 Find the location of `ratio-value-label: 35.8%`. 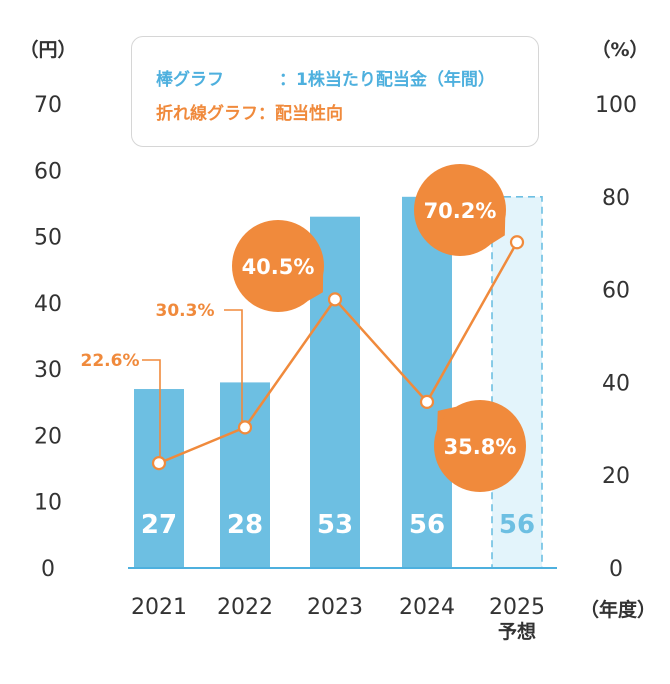

ratio-value-label: 35.8% is located at coordinates (480, 447).